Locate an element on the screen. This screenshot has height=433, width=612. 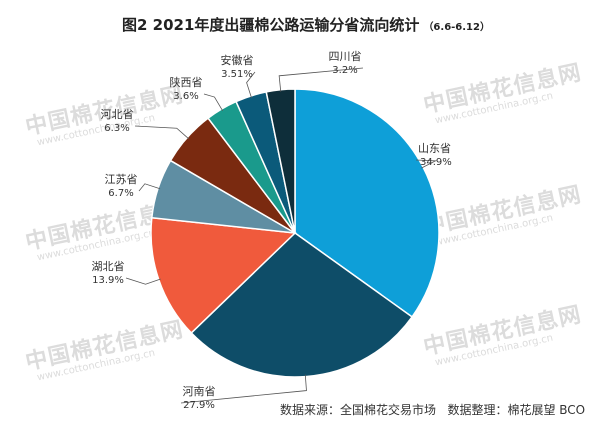
slice-label-name: 山东省 is located at coordinates (434, 148).